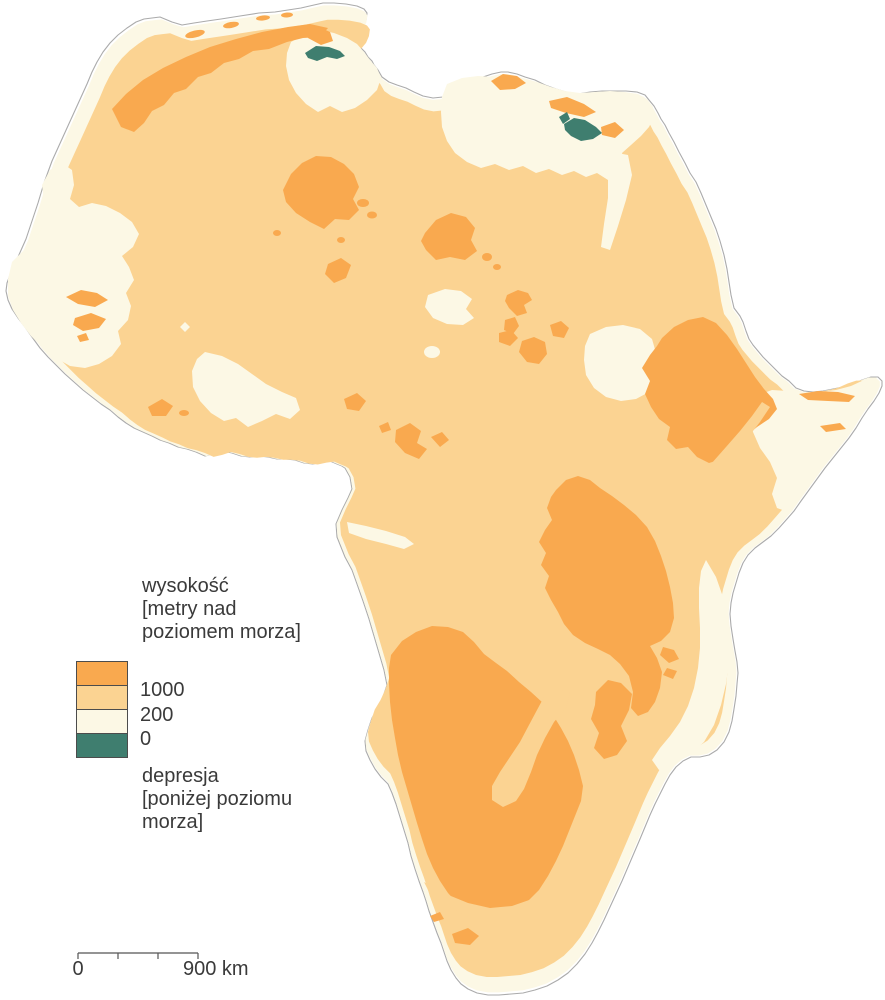 This screenshot has height=1000, width=885. Describe the element at coordinates (432, 352) in the screenshot. I see `lowland-lake-chad` at that location.